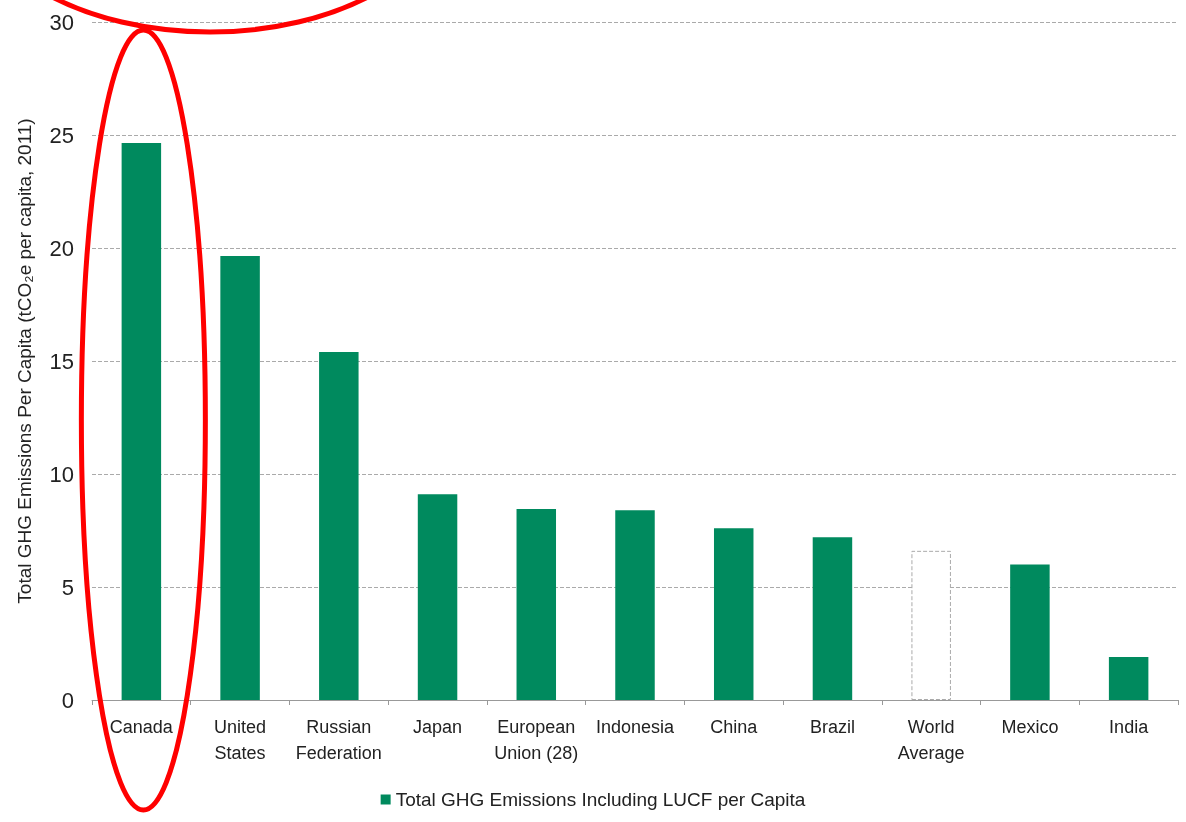 The height and width of the screenshot is (822, 1186). What do you see at coordinates (438, 727) in the screenshot?
I see `x-tick-label: Japan` at bounding box center [438, 727].